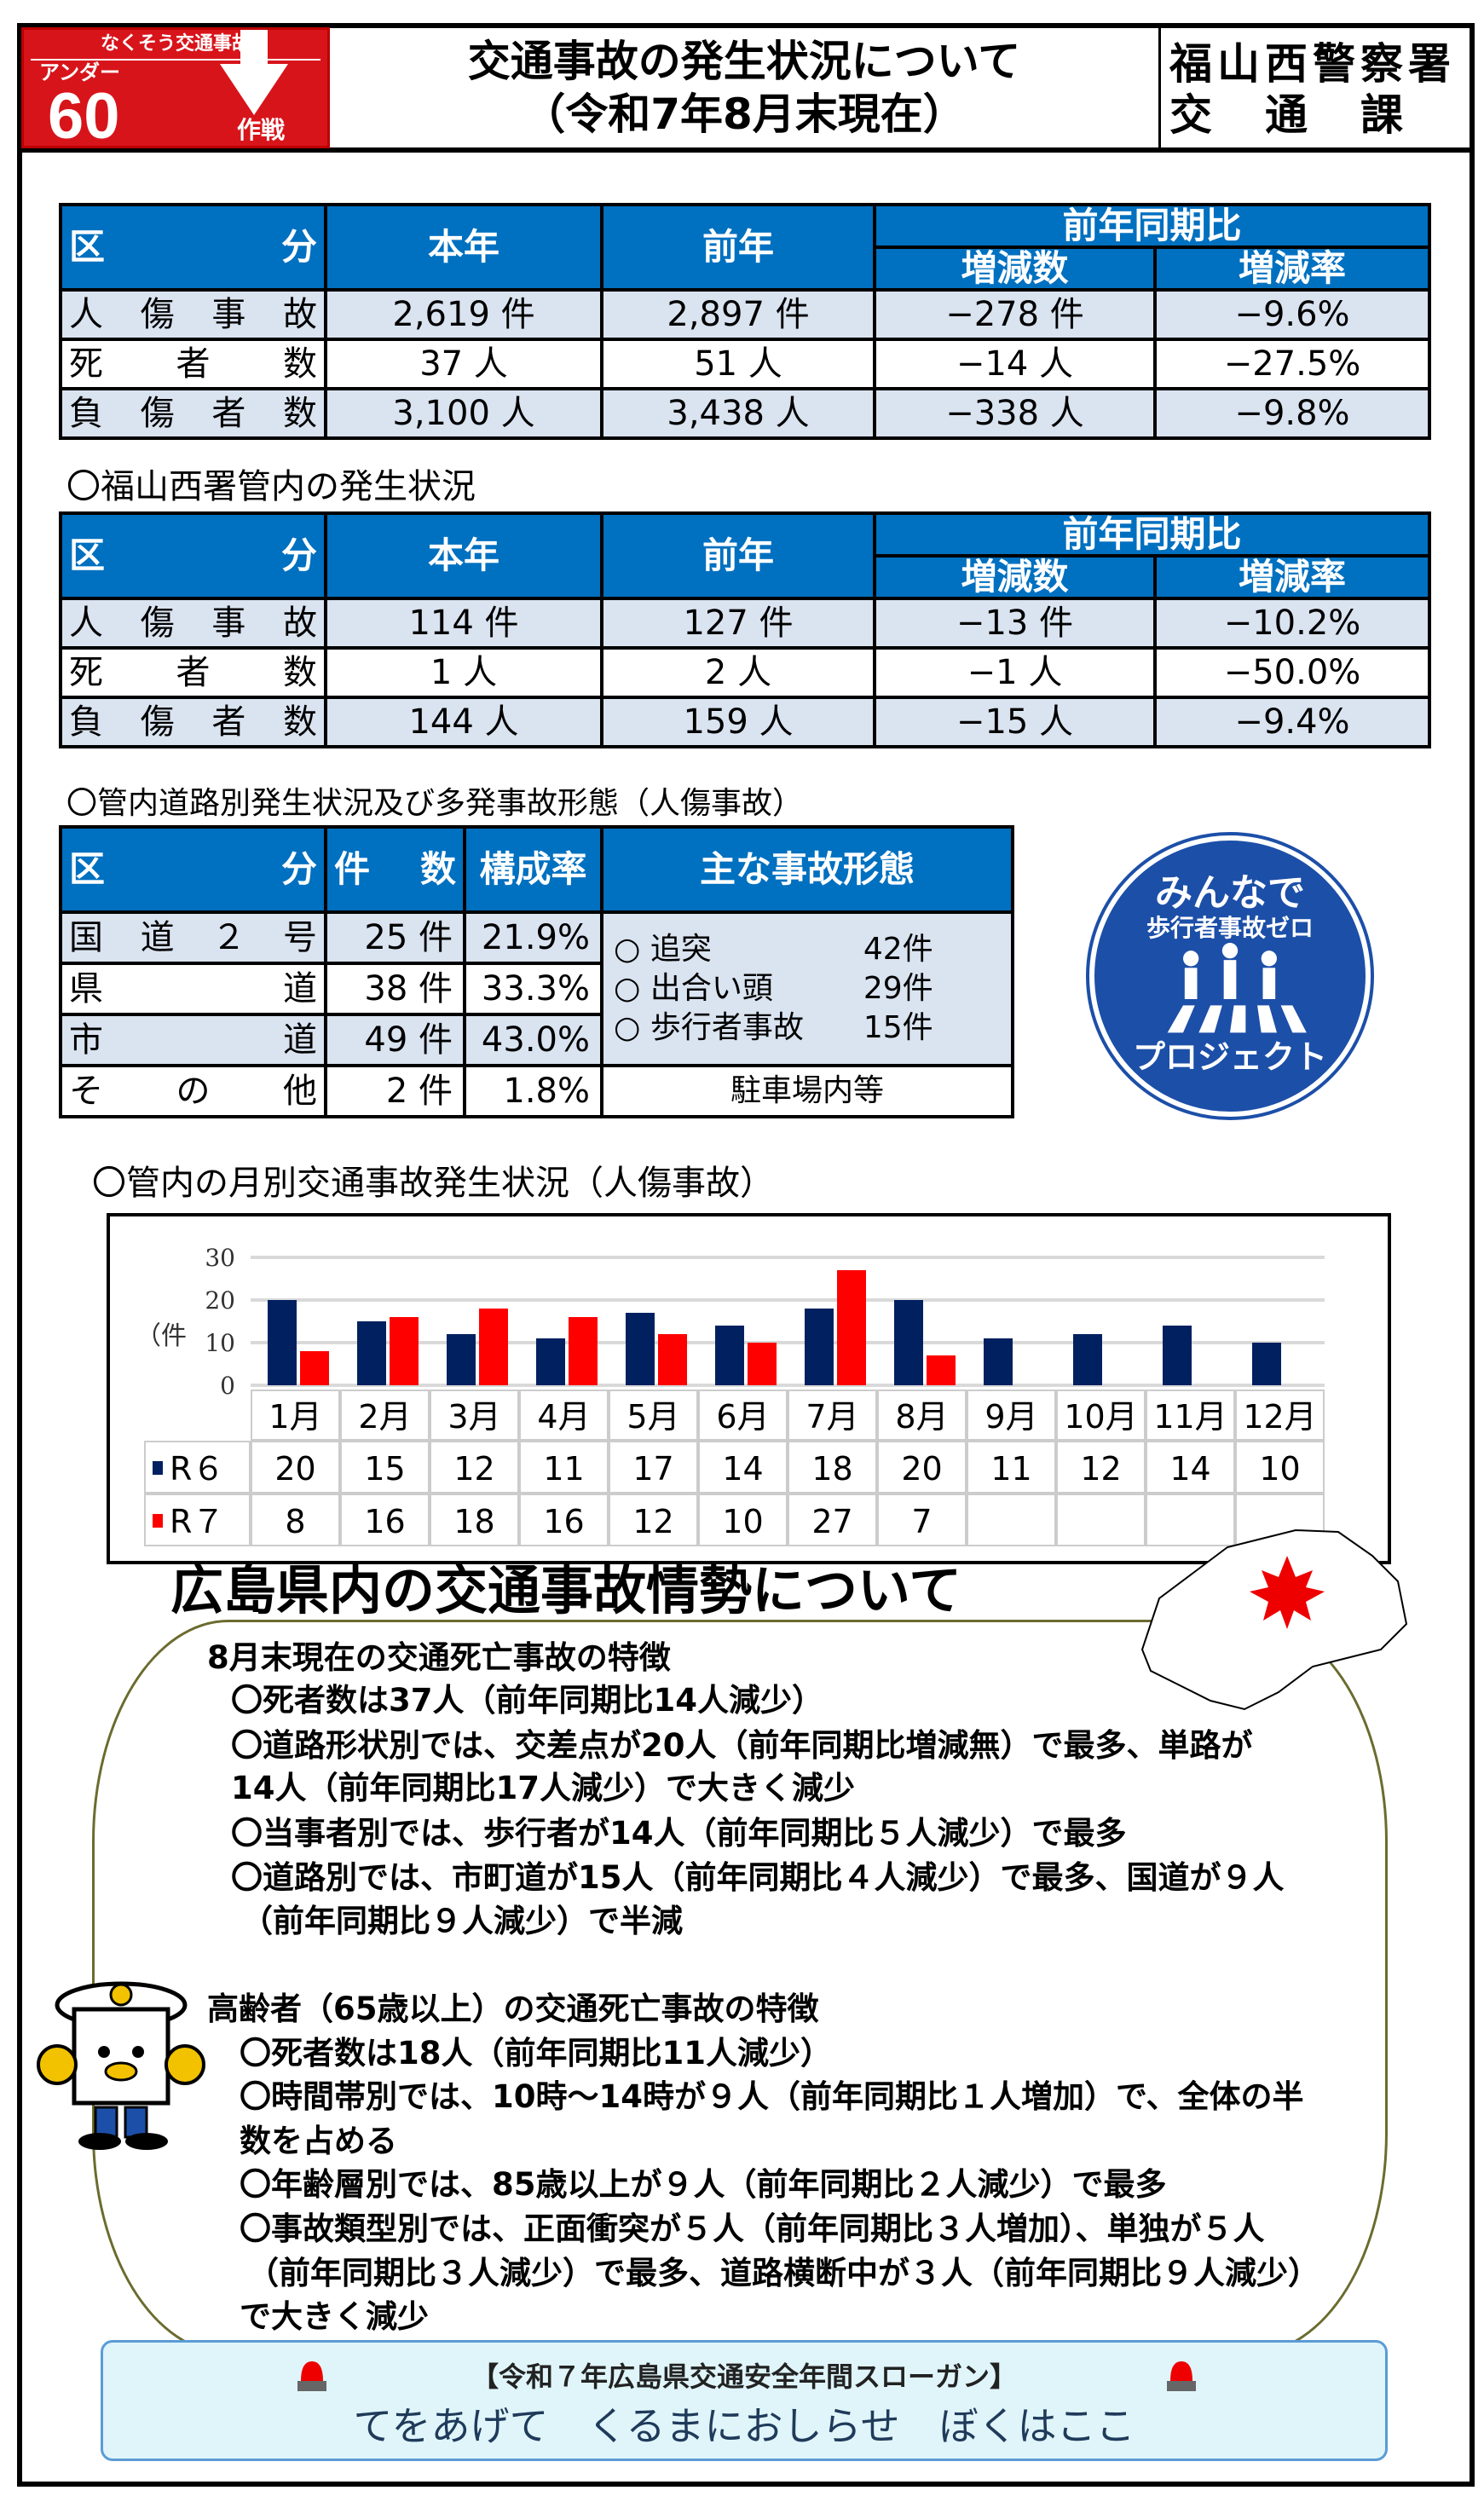 The image size is (1484, 2502). I want to click on x-tick-label: 6月, so click(743, 1415).